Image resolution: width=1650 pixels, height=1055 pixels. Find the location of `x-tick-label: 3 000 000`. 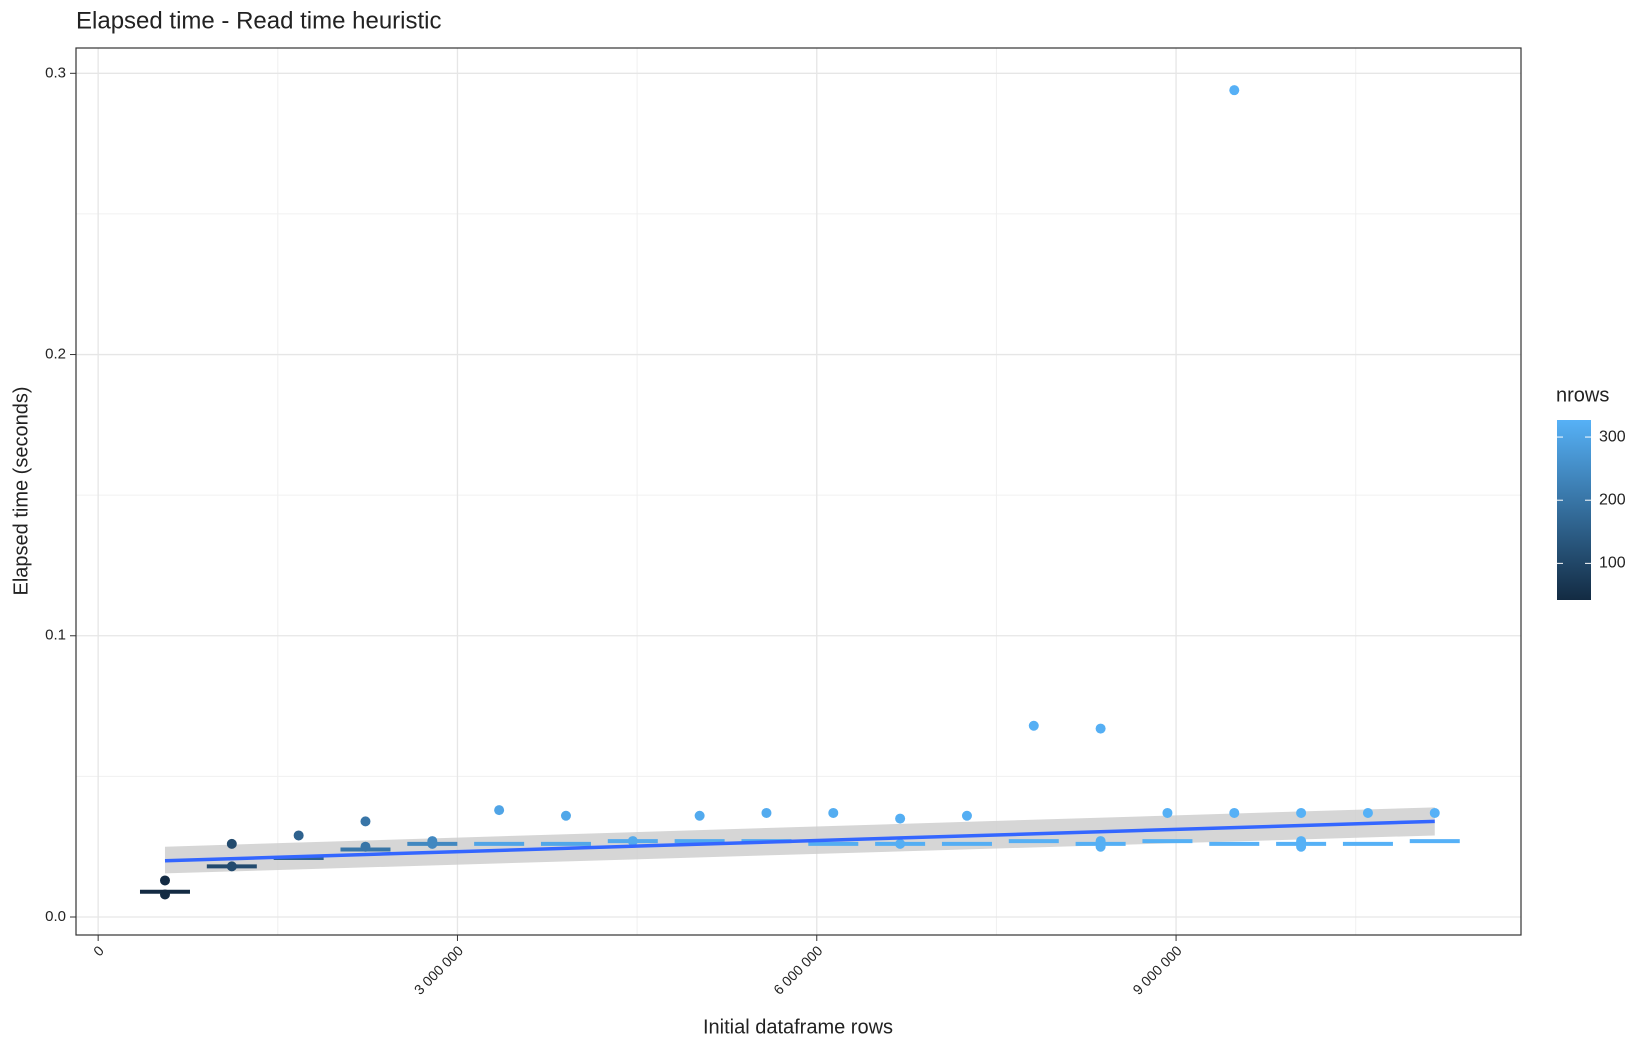

x-tick-label: 3 000 000 is located at coordinates (439, 970).